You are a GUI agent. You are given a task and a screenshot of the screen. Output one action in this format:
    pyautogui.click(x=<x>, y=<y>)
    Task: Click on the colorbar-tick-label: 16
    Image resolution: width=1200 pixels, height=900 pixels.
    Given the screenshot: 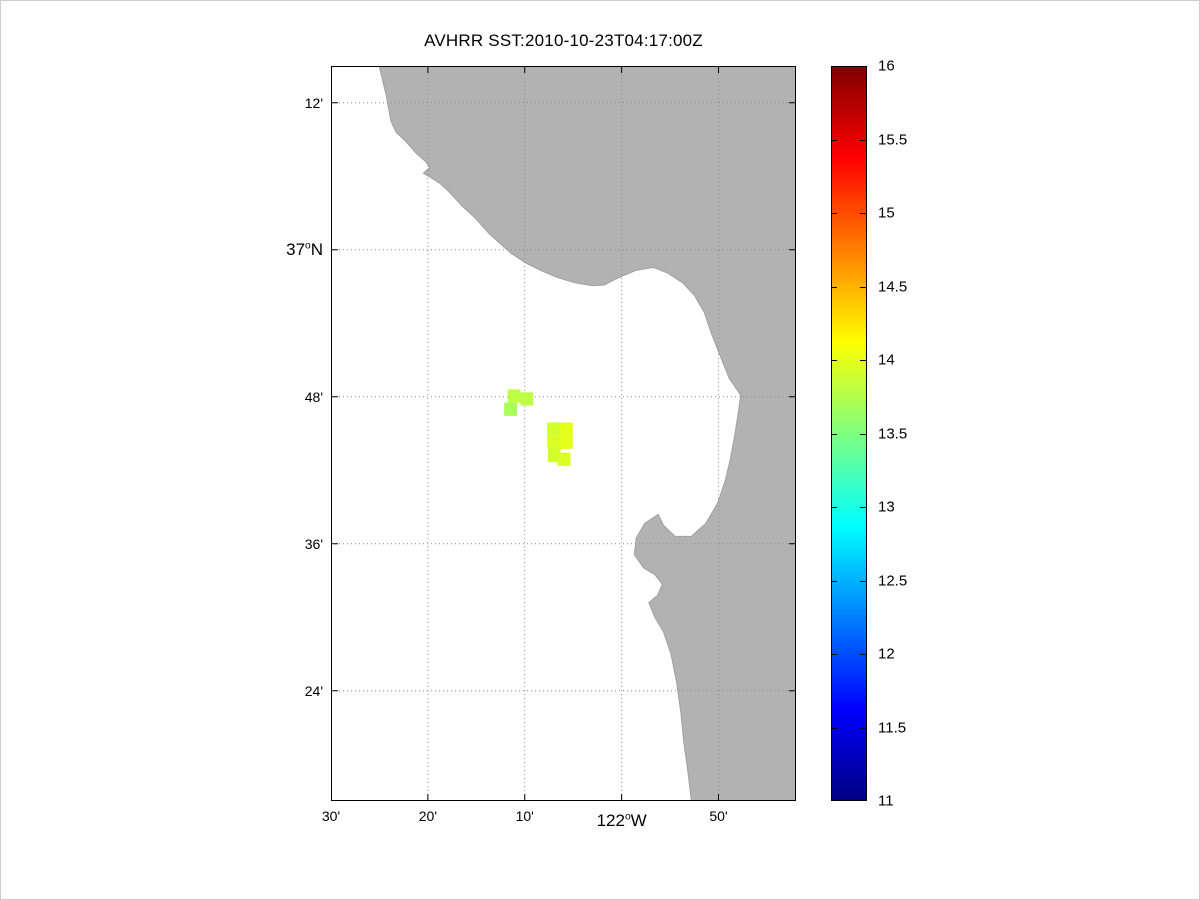 What is the action you would take?
    pyautogui.click(x=886, y=66)
    